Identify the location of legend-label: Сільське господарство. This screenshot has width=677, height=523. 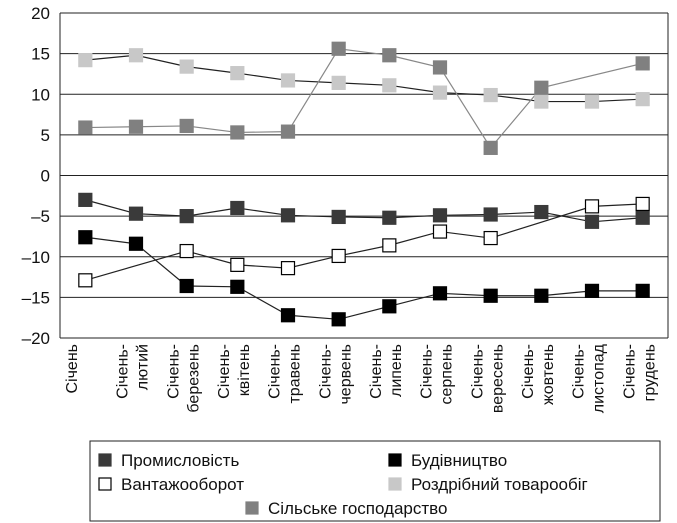
(357, 508).